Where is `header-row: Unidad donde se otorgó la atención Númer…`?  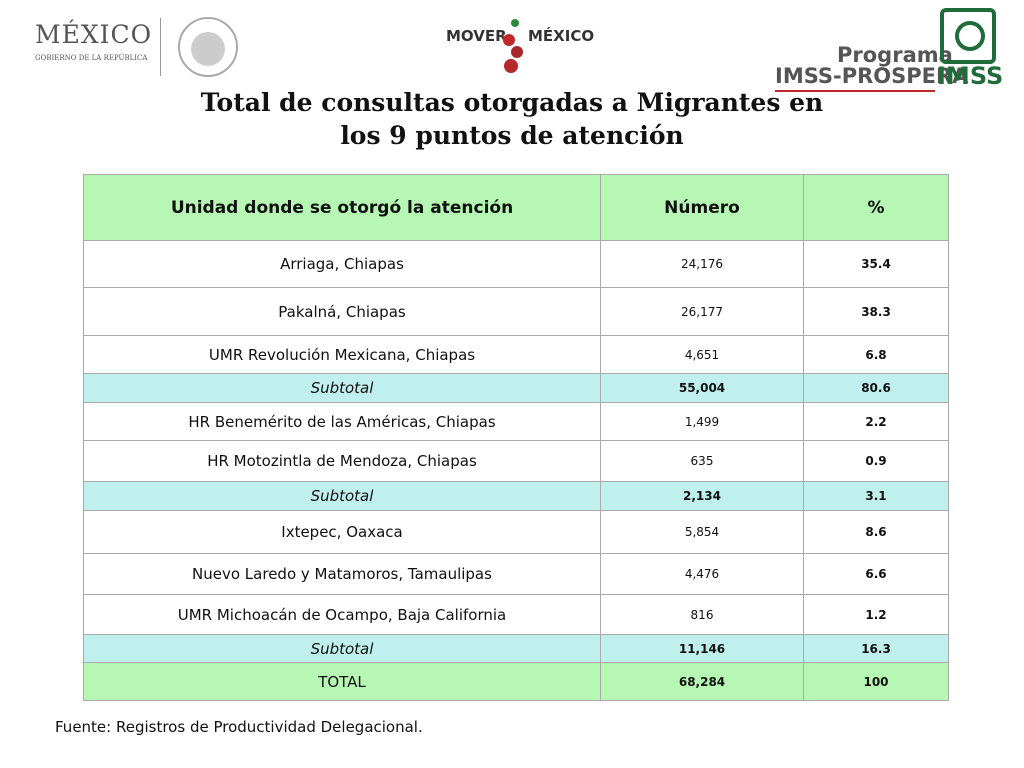
header-row: Unidad donde se otorgó la atención Númer… is located at coordinates (516, 207).